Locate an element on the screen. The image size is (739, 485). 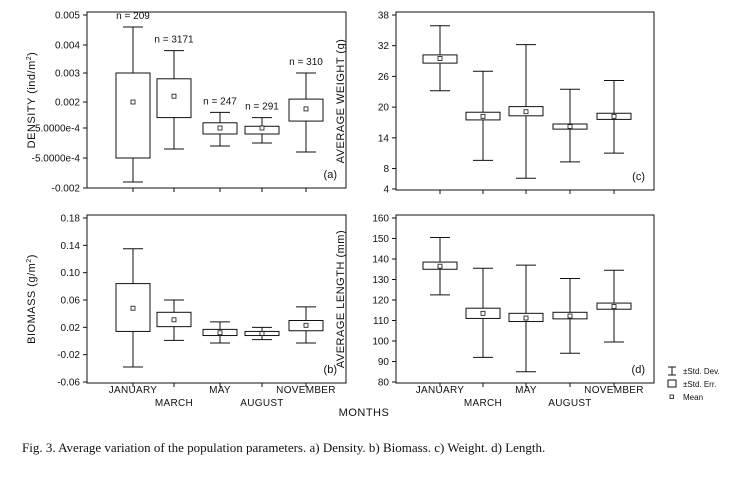
y-tick-label: 0.004 is located at coordinates (67, 46).